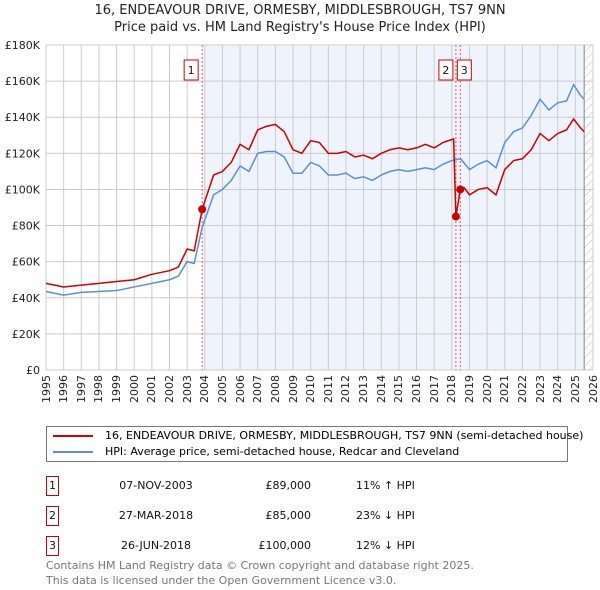 The height and width of the screenshot is (590, 600). What do you see at coordinates (240, 389) in the screenshot?
I see `x-tick-label: 2006` at bounding box center [240, 389].